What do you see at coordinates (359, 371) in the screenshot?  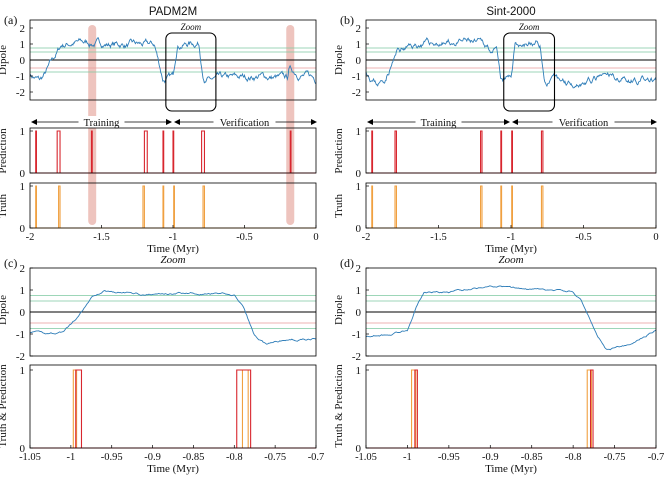 I see `g-d-tp-ytick-label: 1` at bounding box center [359, 371].